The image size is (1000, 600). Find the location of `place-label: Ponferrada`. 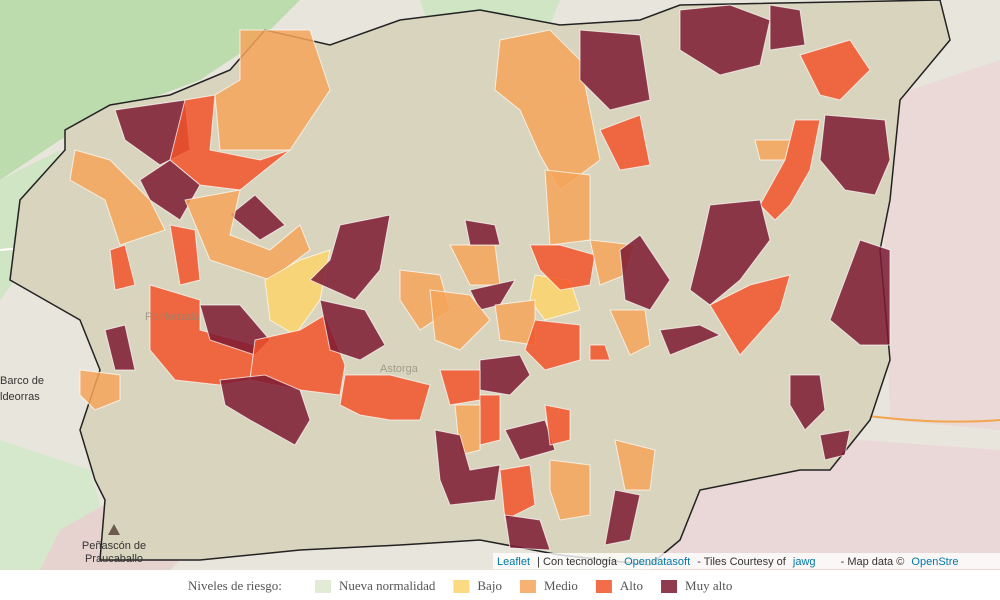

place-label: Ponferrada is located at coordinates (172, 317).